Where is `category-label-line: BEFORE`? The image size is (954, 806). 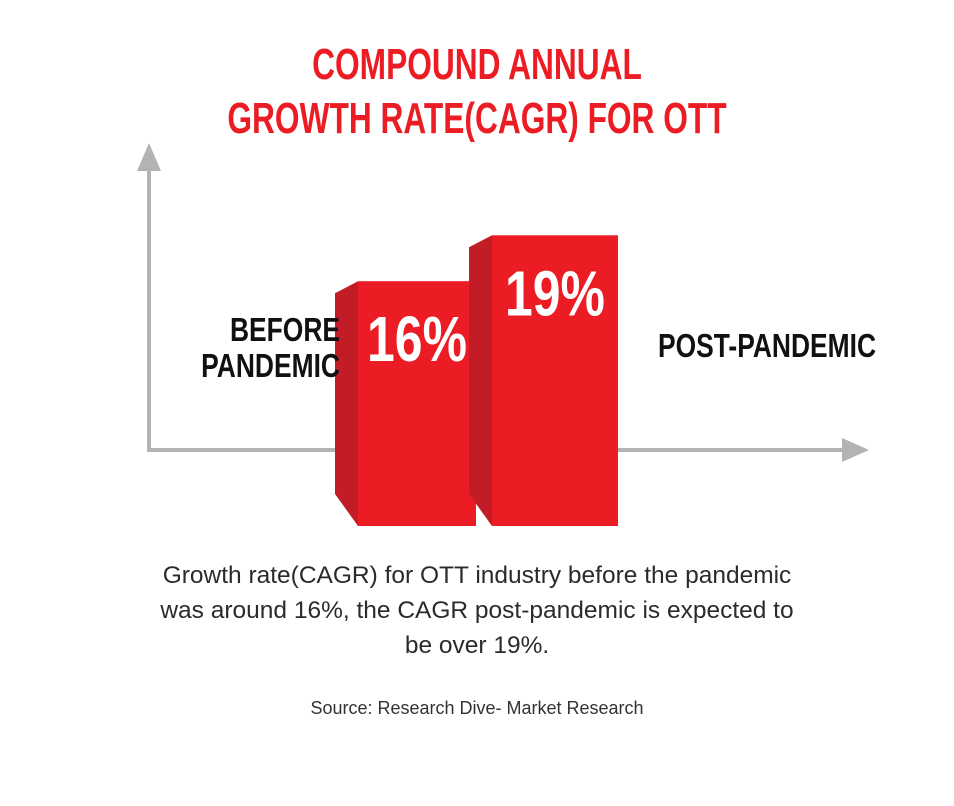
category-label-line: BEFORE is located at coordinates (284, 329).